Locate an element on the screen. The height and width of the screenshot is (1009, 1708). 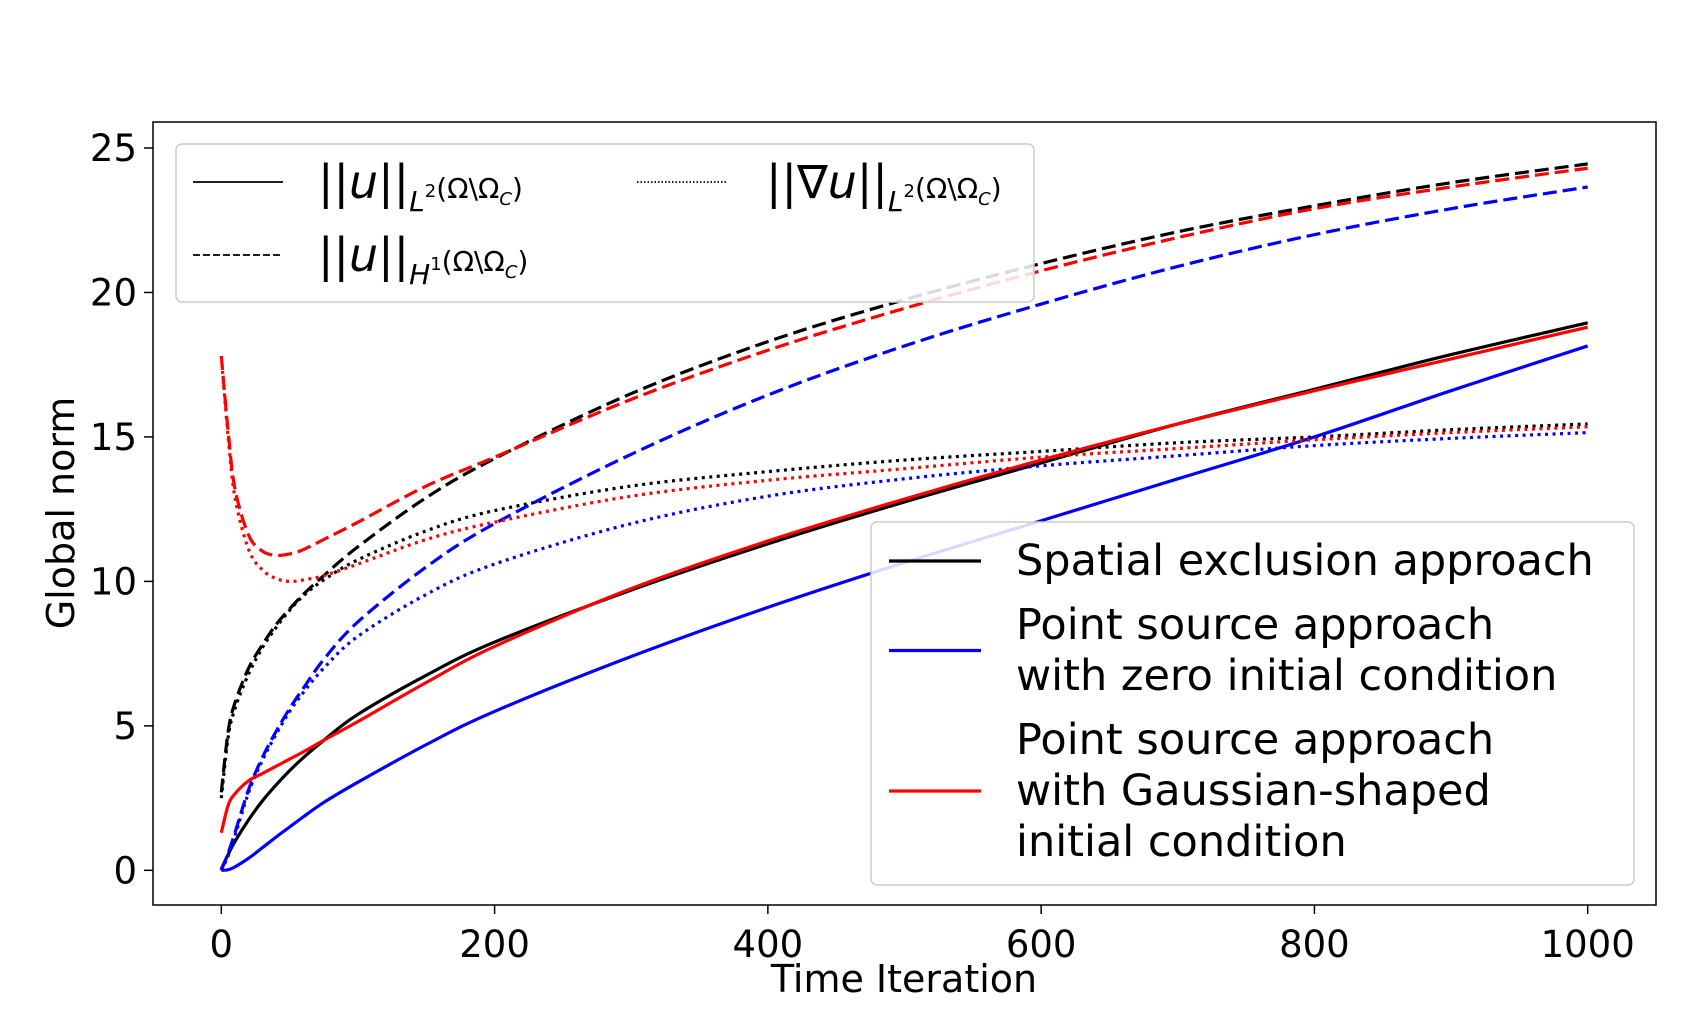
y-axis-label: Global norm is located at coordinates (61, 513).